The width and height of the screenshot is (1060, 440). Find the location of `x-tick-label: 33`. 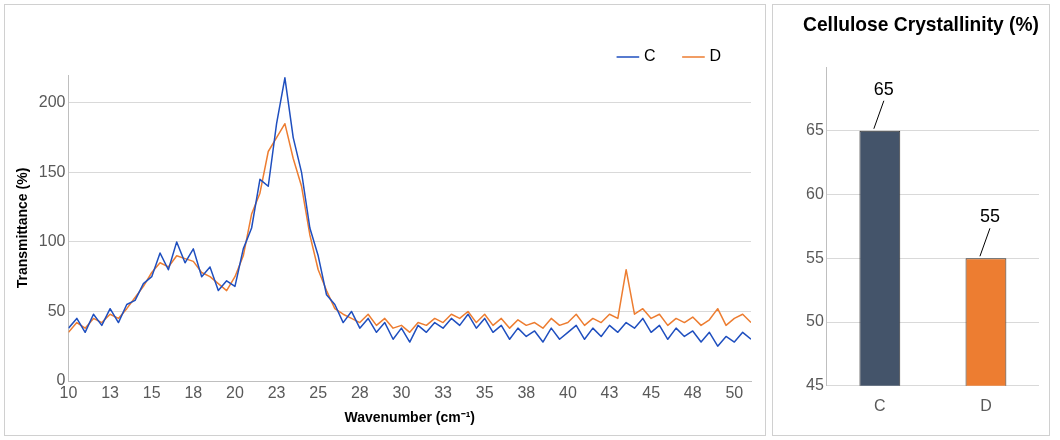

x-tick-label: 33 is located at coordinates (443, 393).